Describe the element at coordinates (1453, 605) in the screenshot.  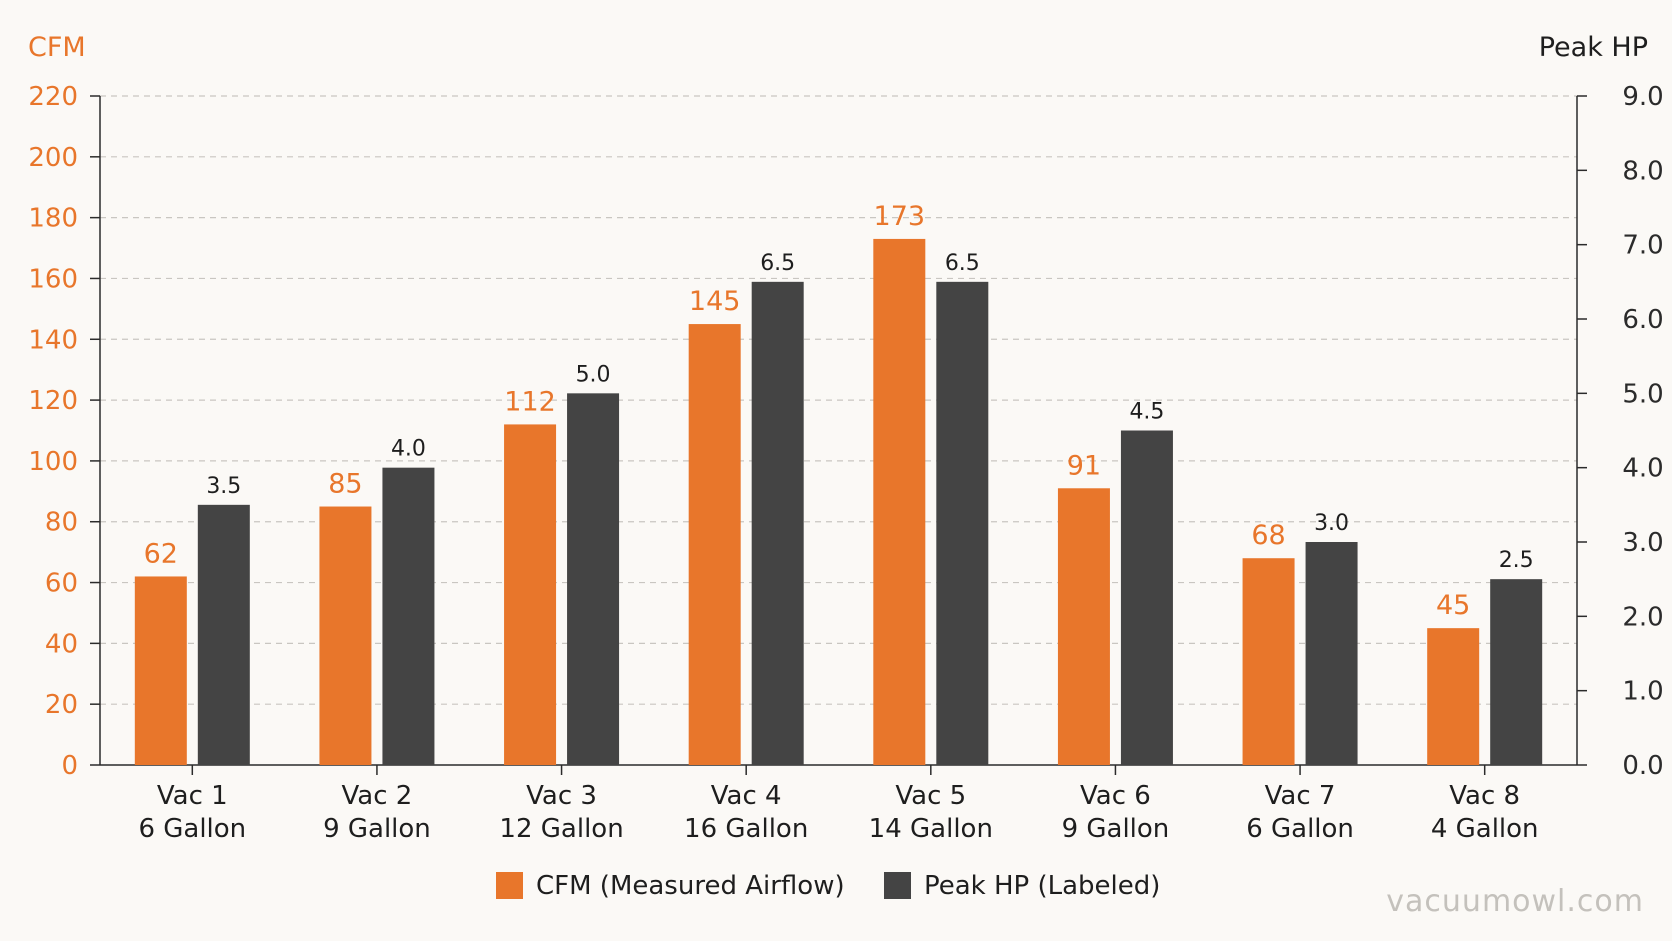
I see `value-label-cfm: 45` at that location.